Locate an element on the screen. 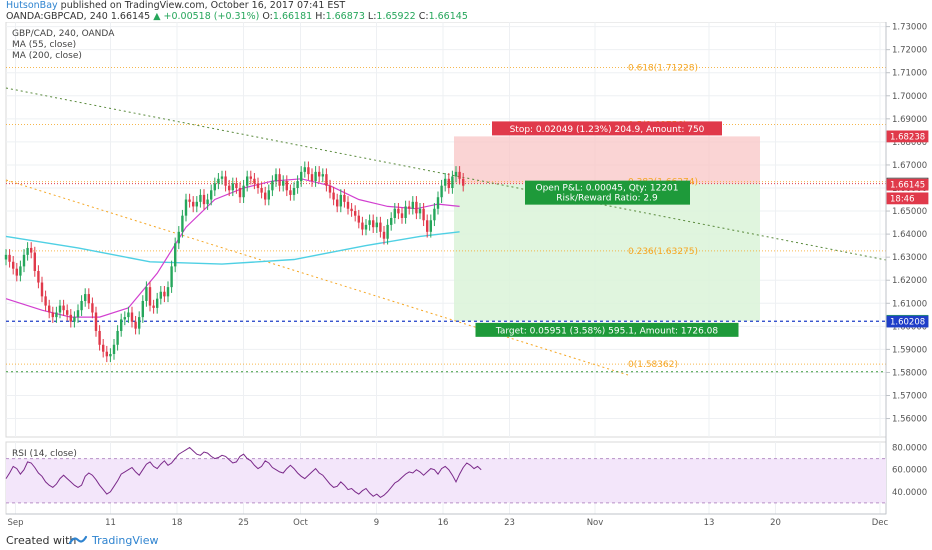 Image resolution: width=932 pixels, height=550 pixels. price-tick-label: 1.59000 is located at coordinates (909, 350).